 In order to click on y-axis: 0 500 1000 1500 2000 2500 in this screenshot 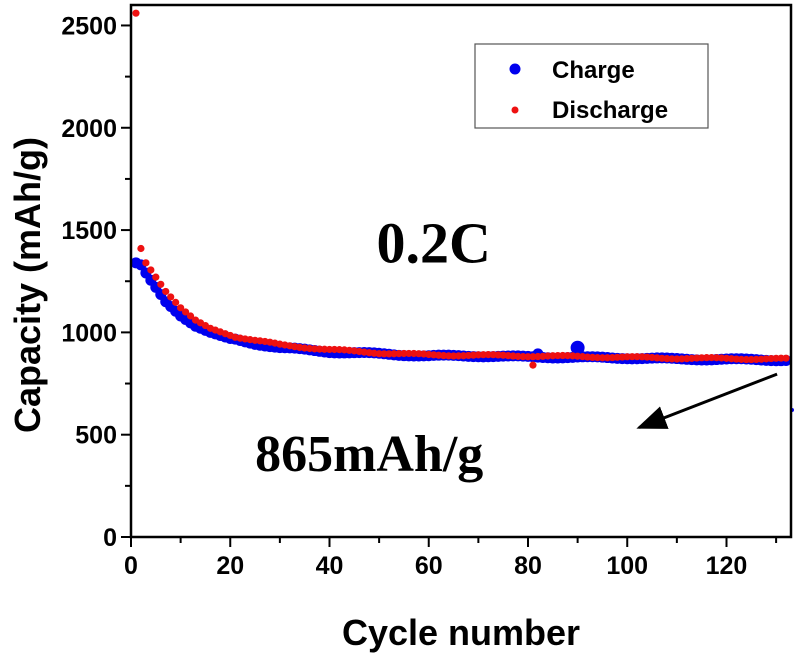, I will do `click(96, 282)`.